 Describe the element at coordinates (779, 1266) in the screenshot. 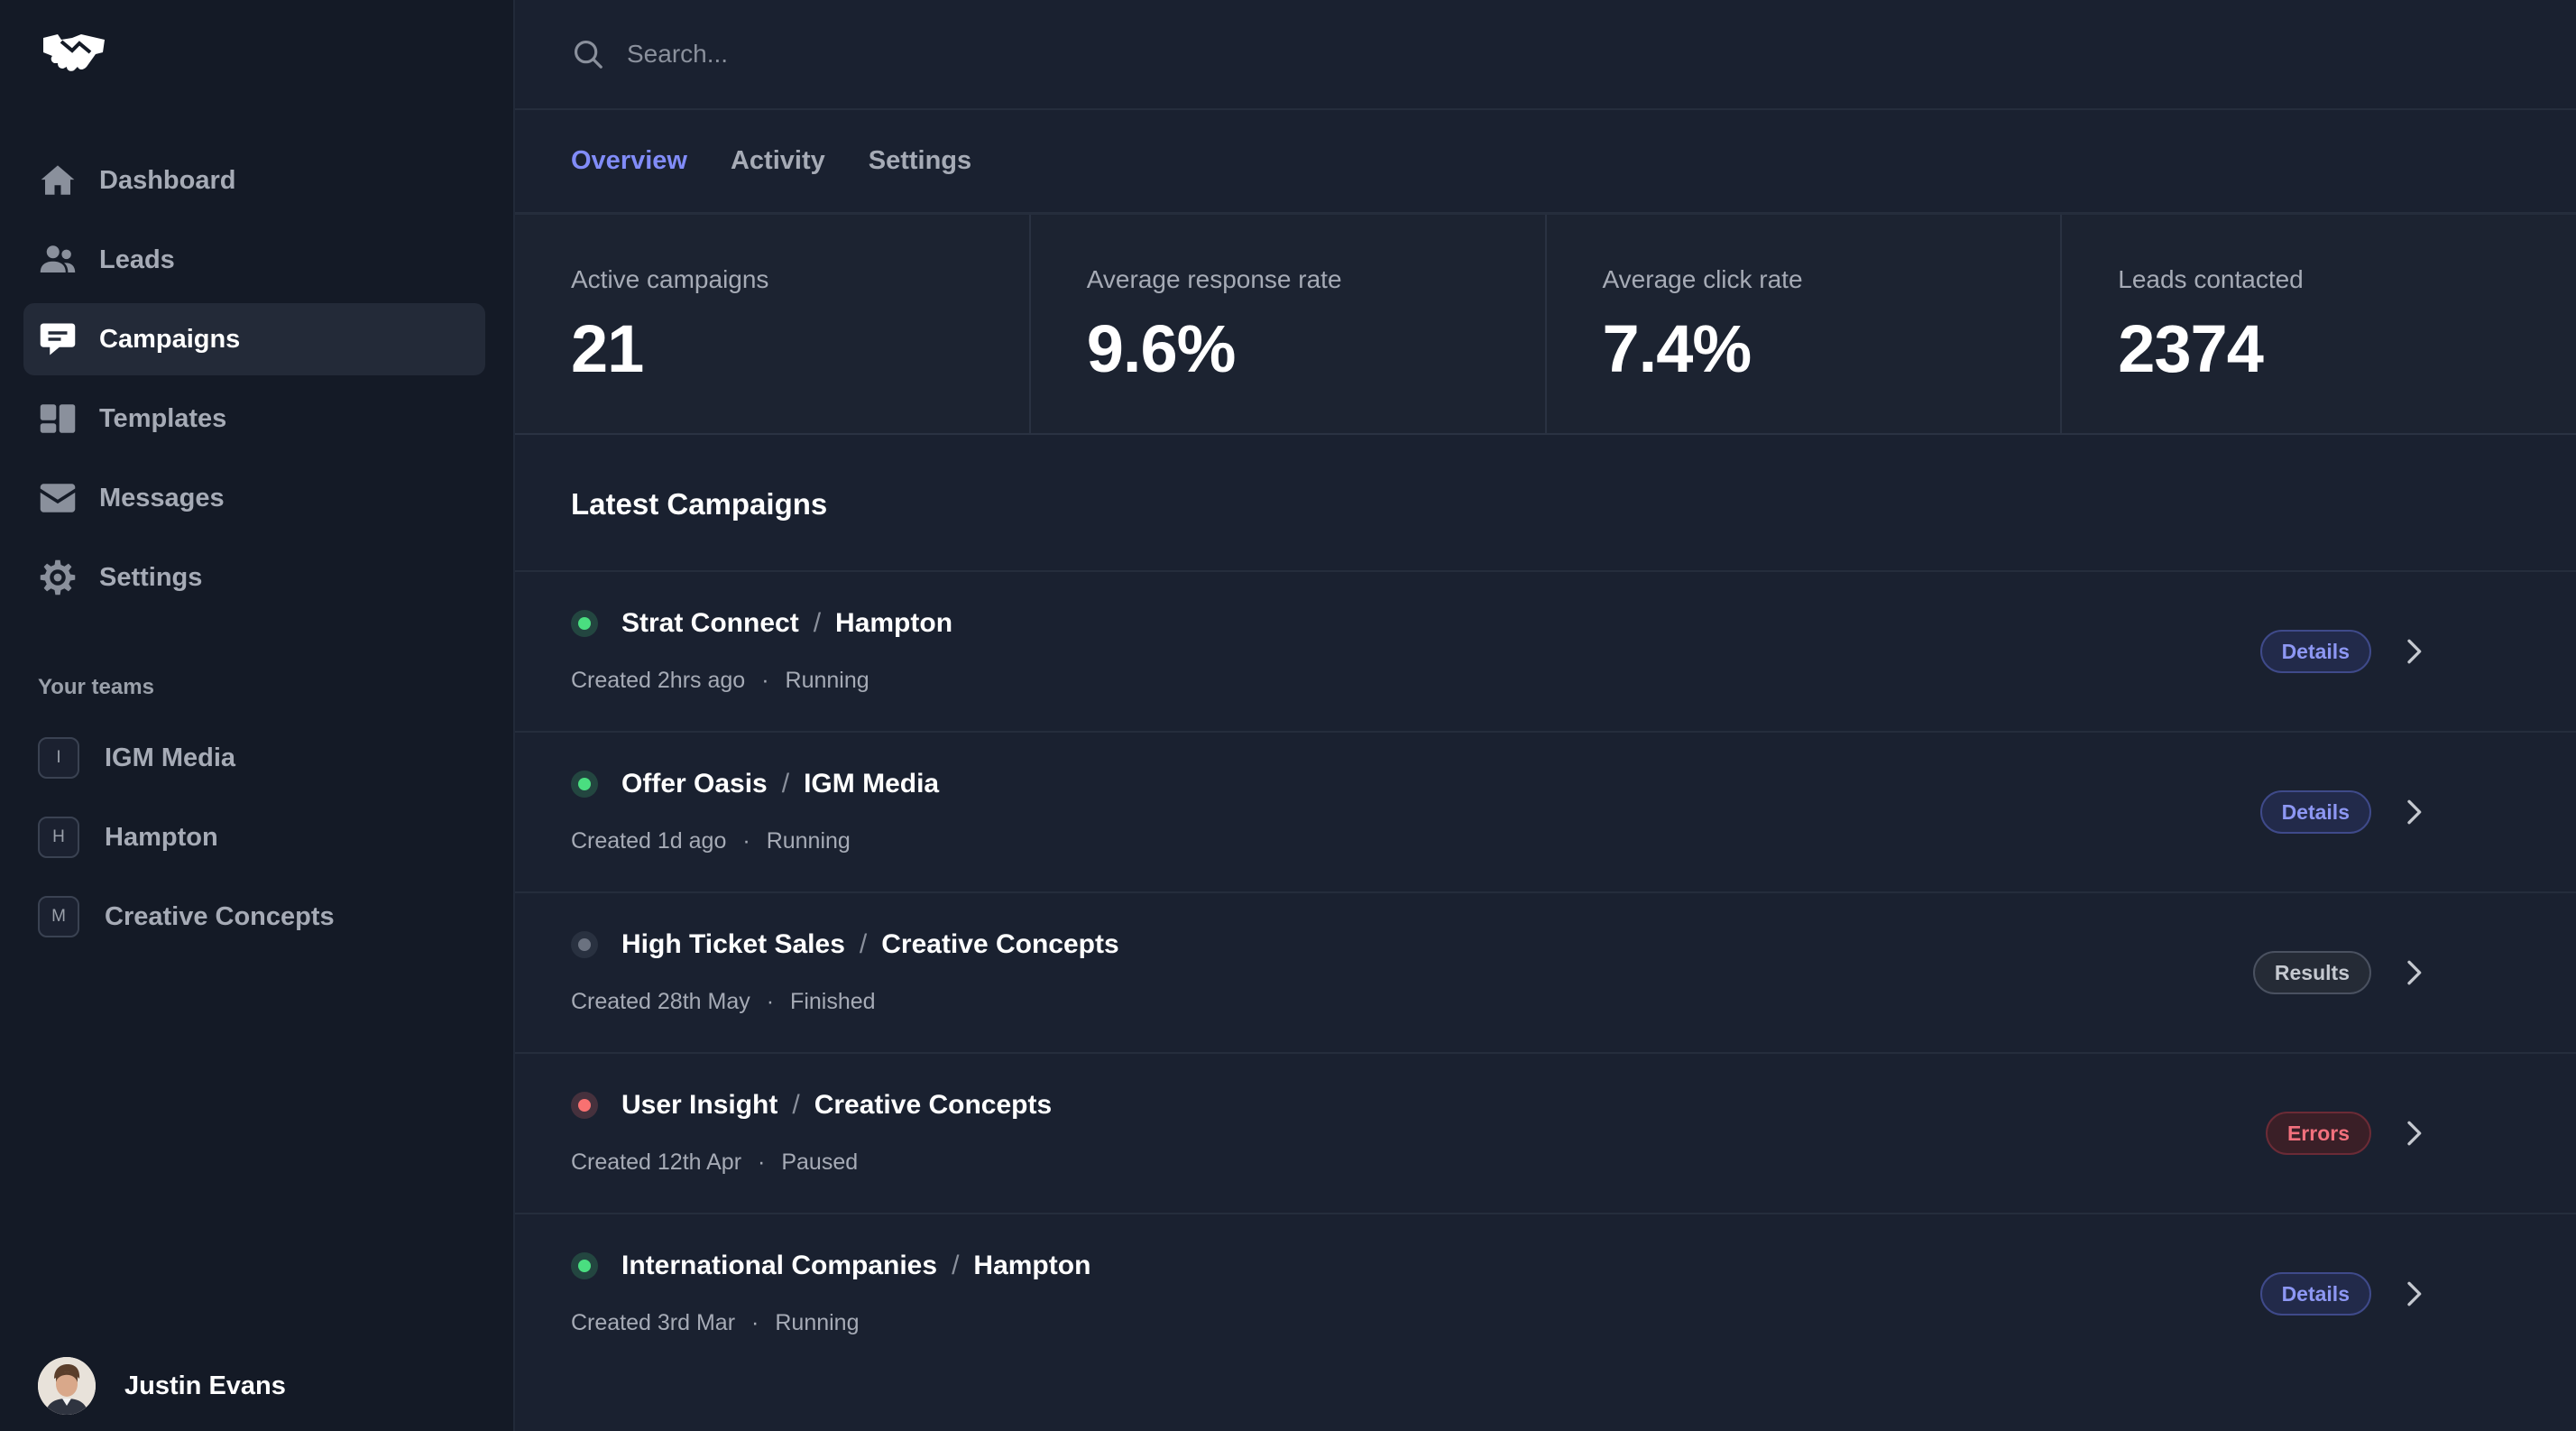

I see `campaign-name: International Companies` at that location.